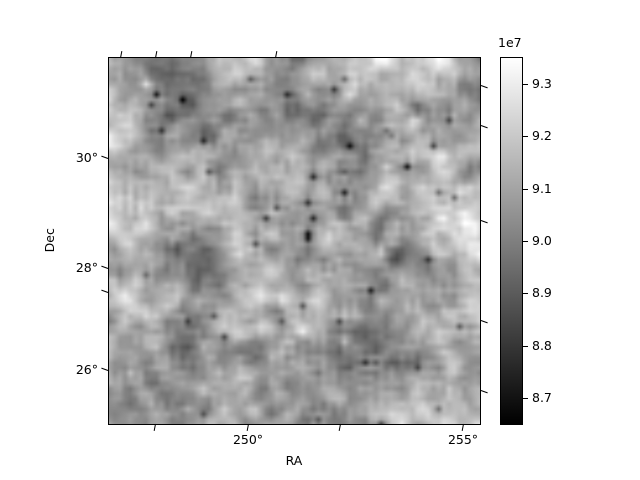  What do you see at coordinates (542, 135) in the screenshot?
I see `colorbar-tick-label: 9.2` at bounding box center [542, 135].